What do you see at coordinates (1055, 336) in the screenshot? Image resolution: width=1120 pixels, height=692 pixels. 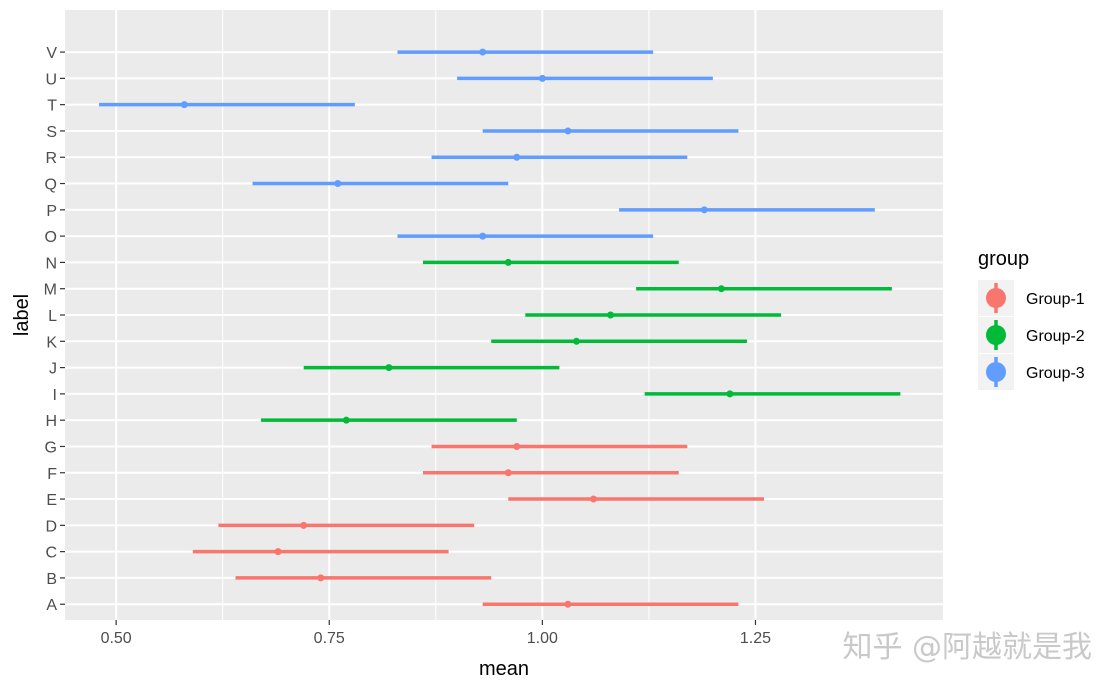 I see `legend-label: Group-2` at bounding box center [1055, 336].